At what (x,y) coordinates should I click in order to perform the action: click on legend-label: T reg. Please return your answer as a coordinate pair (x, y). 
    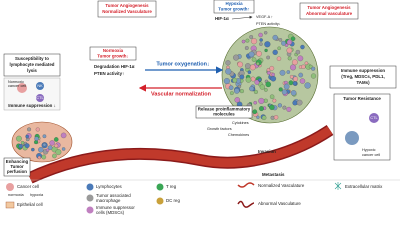
    Looking at the image, I should click on (171, 186).